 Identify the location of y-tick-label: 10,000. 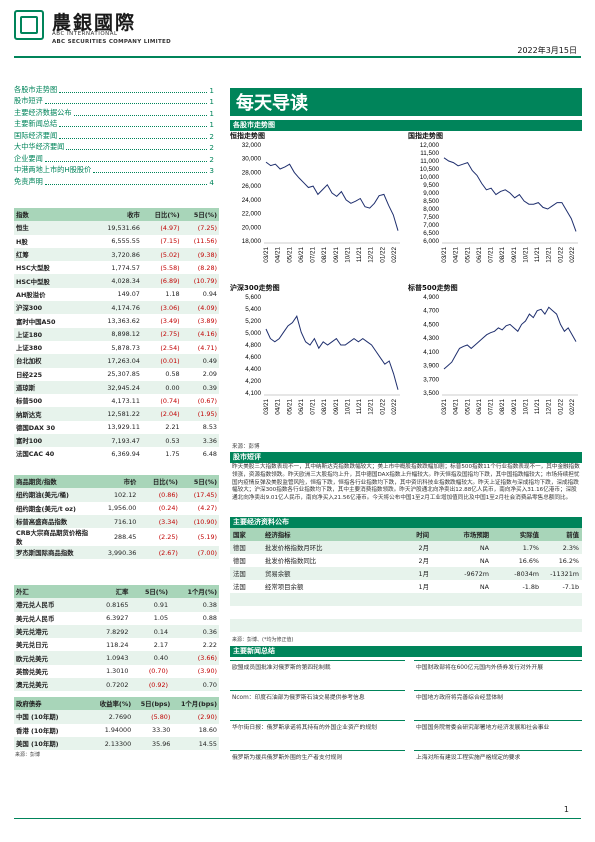
(430, 177).